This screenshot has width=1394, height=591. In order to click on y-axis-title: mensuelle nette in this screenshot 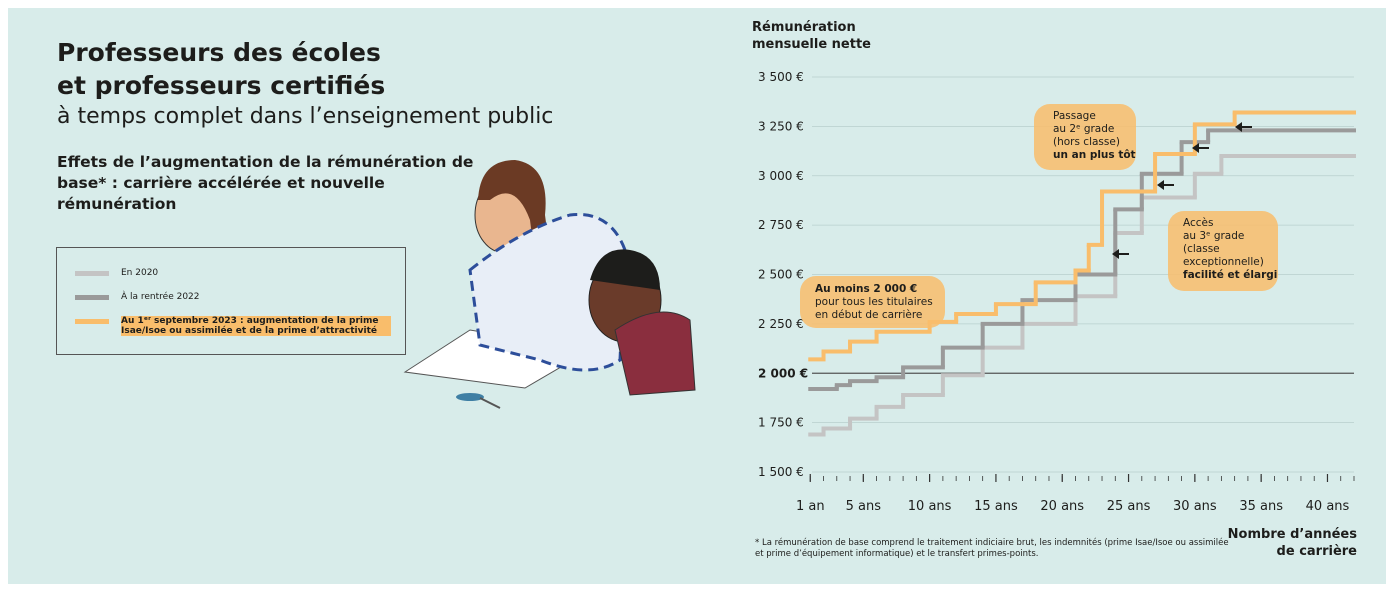, I will do `click(811, 44)`.